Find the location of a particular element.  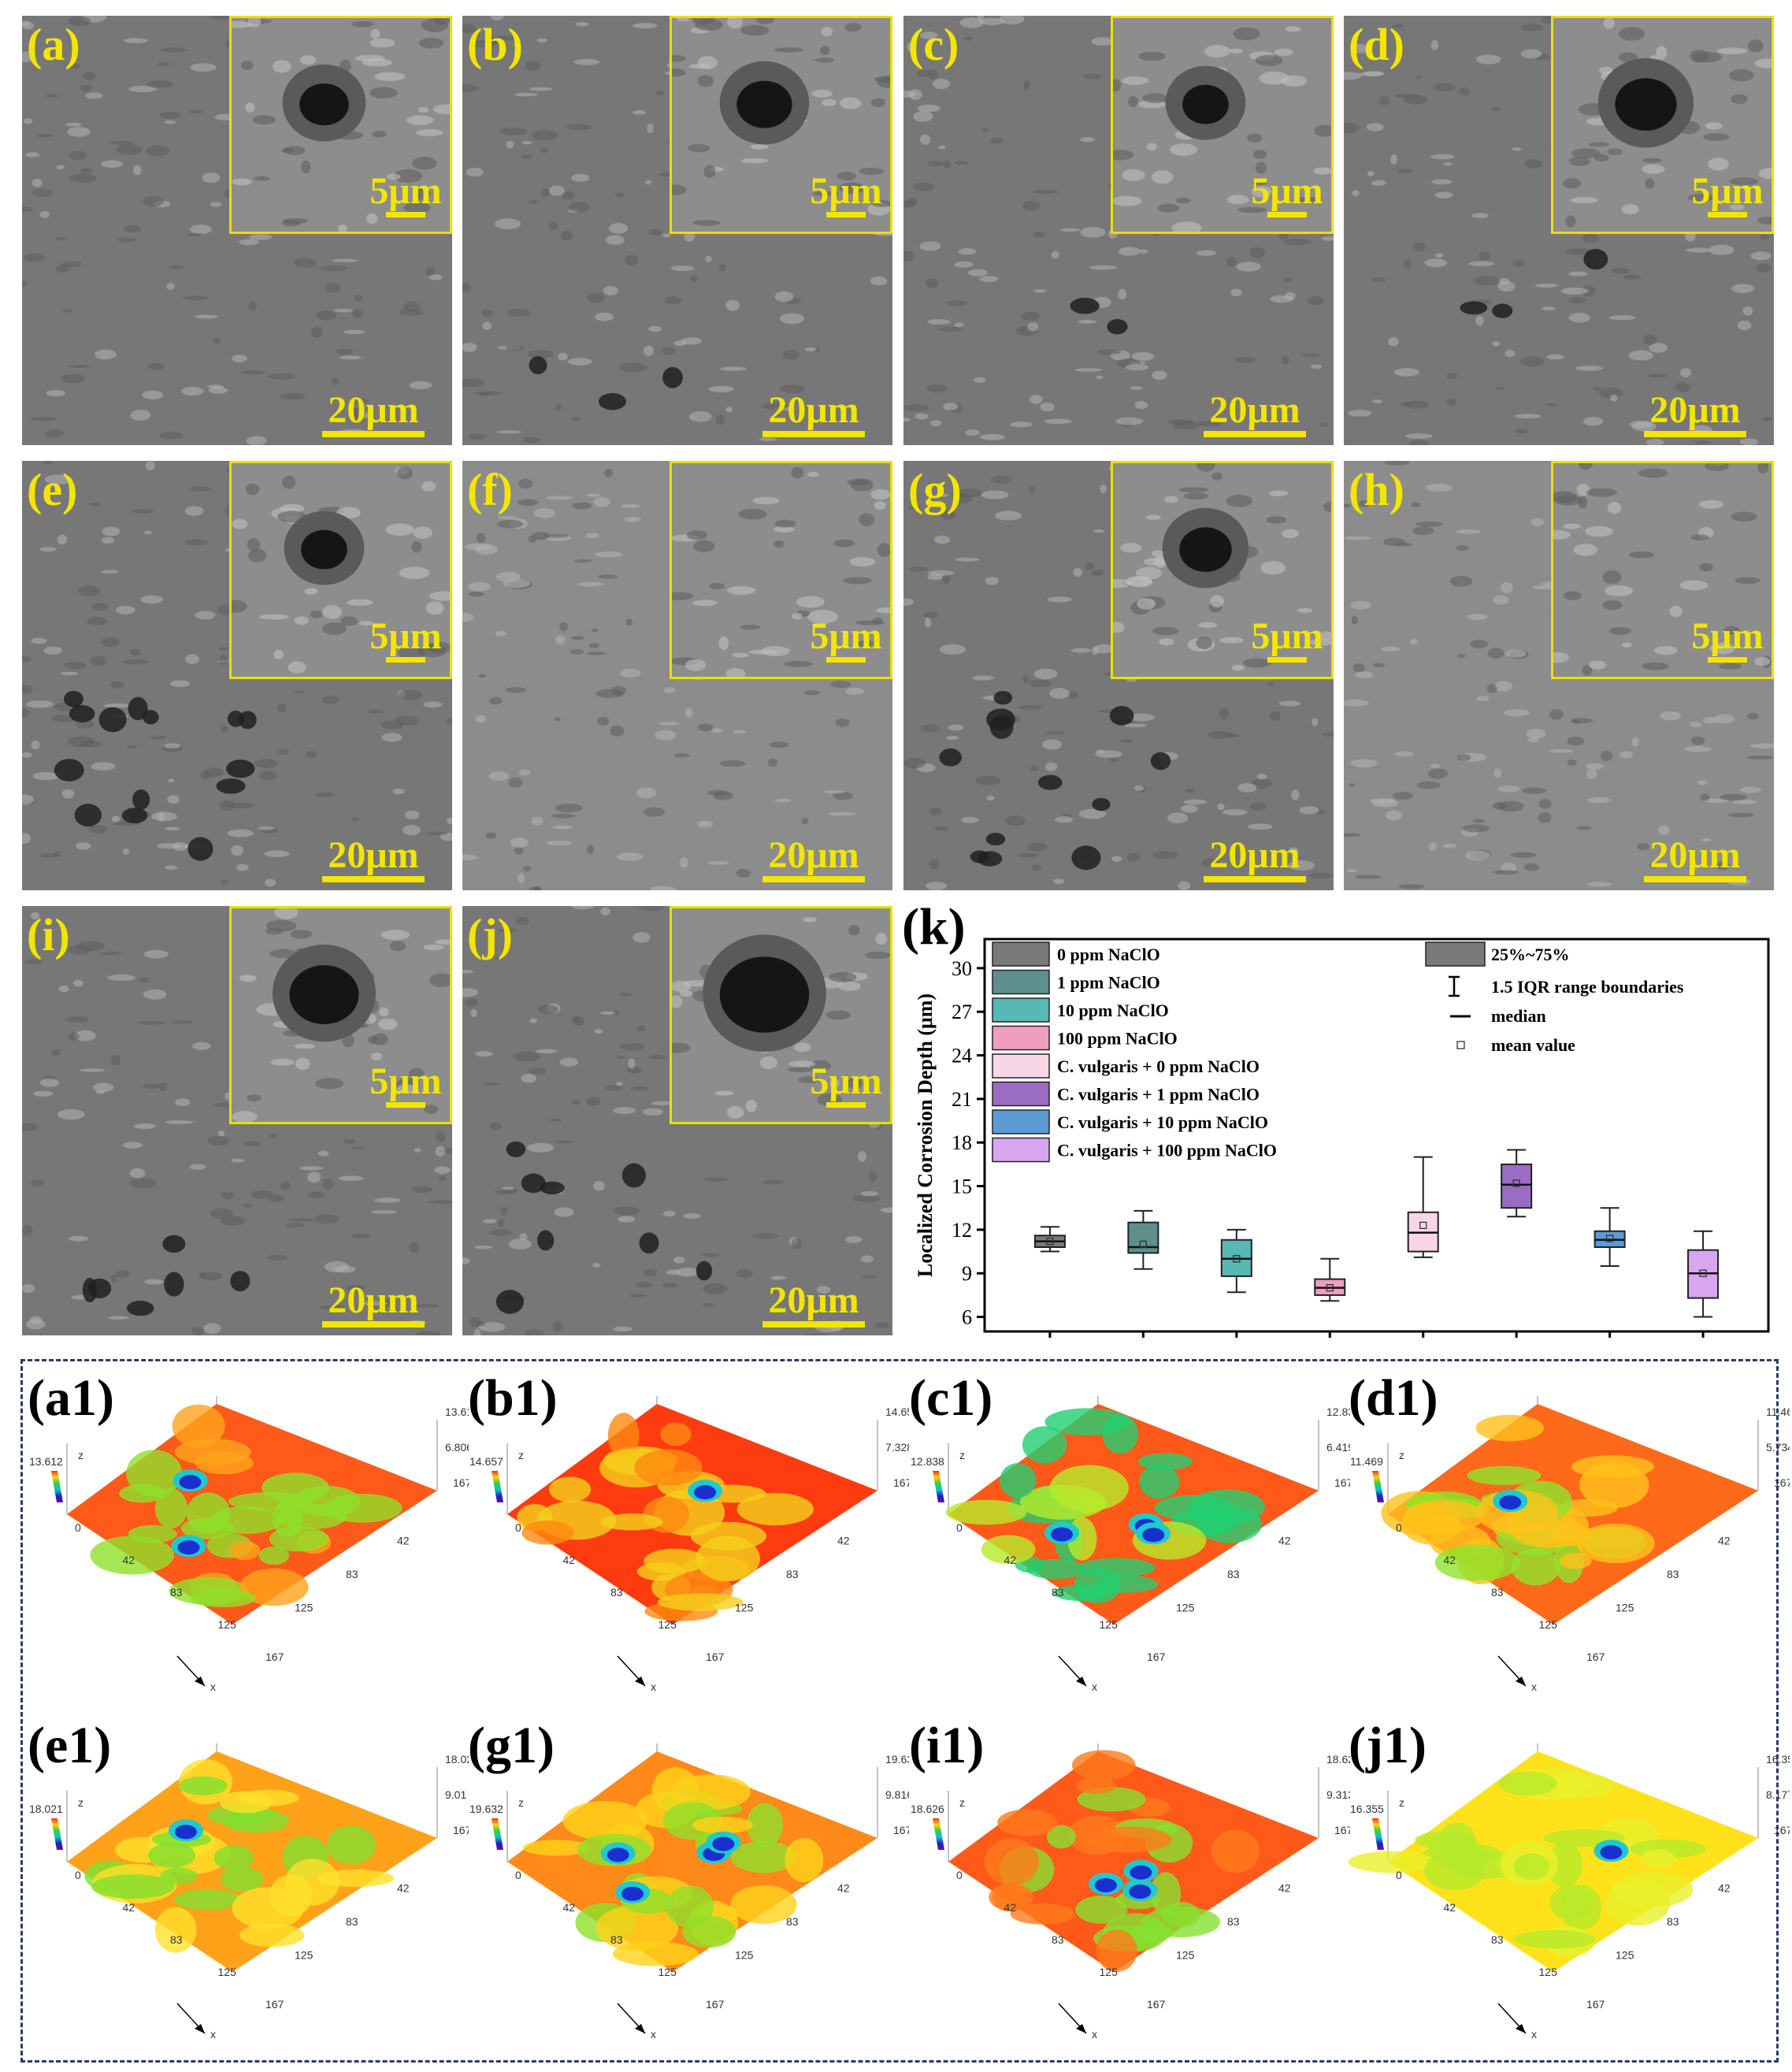

z-mid-label: 9.816 is located at coordinates (897, 1794).